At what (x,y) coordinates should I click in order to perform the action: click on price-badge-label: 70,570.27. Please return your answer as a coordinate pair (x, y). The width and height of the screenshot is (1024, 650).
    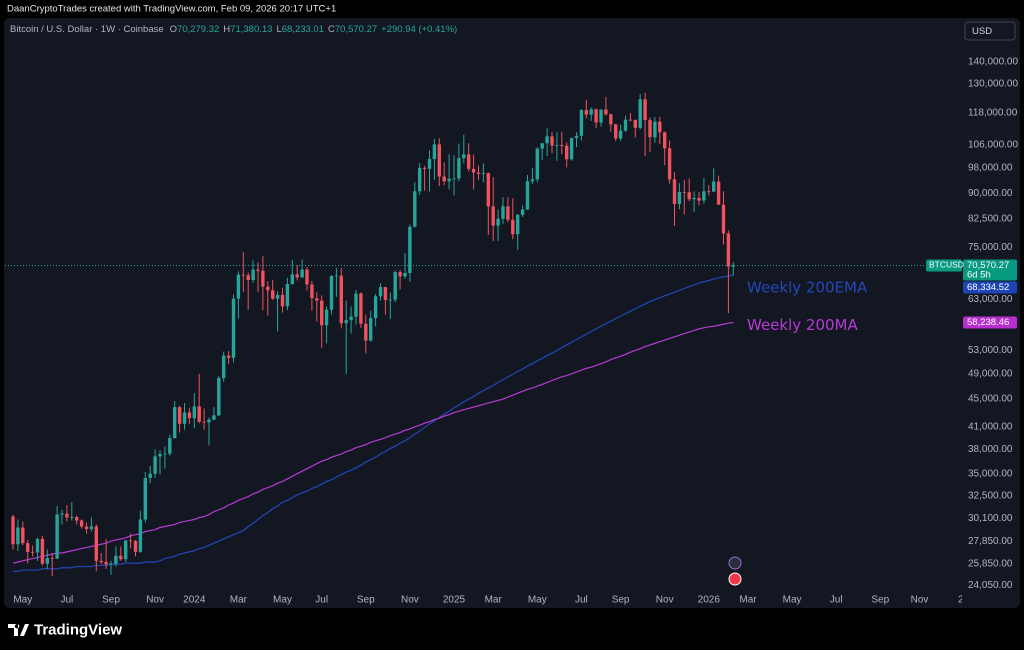
    Looking at the image, I should click on (988, 265).